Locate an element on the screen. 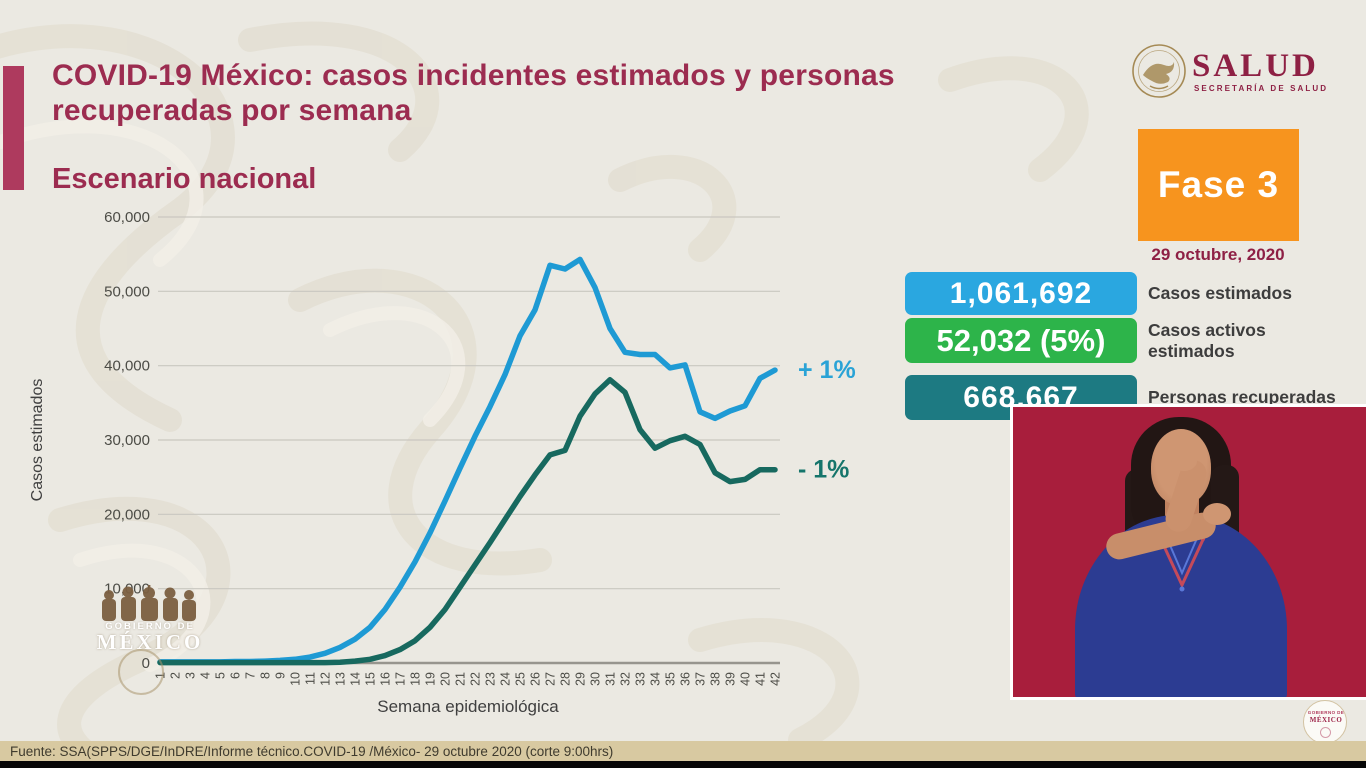 The image size is (1366, 768). y-tick-label: 60,000 is located at coordinates (127, 217).